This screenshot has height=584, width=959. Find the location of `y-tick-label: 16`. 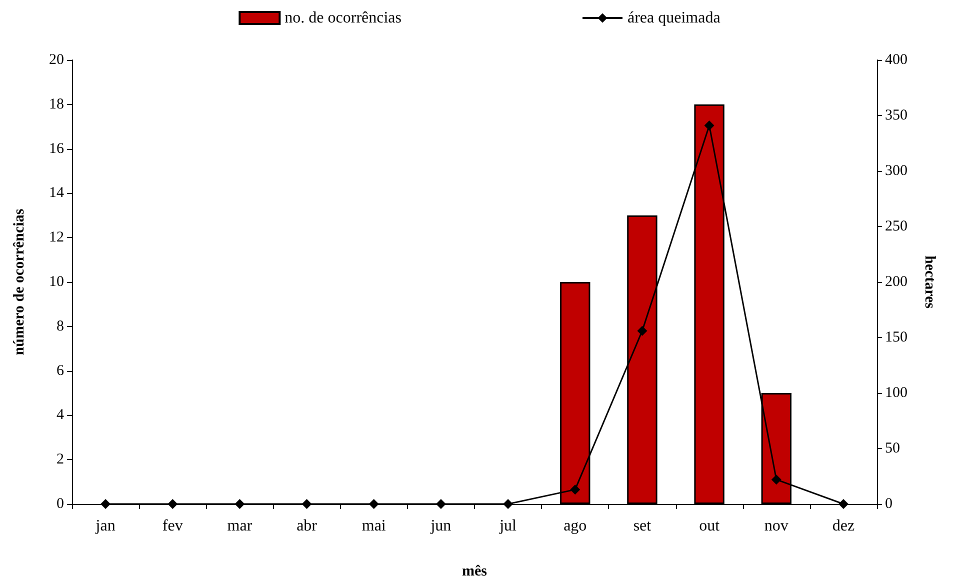

y-tick-label: 16 is located at coordinates (56, 148).